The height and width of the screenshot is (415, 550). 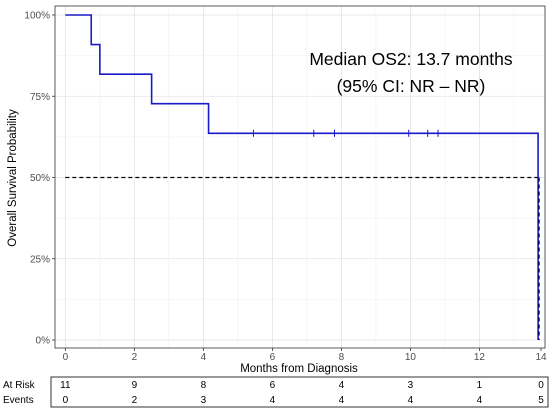 I want to click on x-tick-label: 8, so click(x=342, y=357).